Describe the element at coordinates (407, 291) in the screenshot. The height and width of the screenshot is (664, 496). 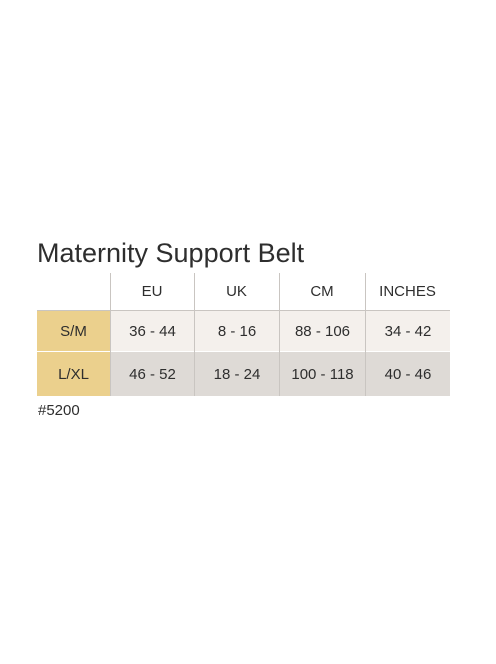
I see `column-header: INCHES` at that location.